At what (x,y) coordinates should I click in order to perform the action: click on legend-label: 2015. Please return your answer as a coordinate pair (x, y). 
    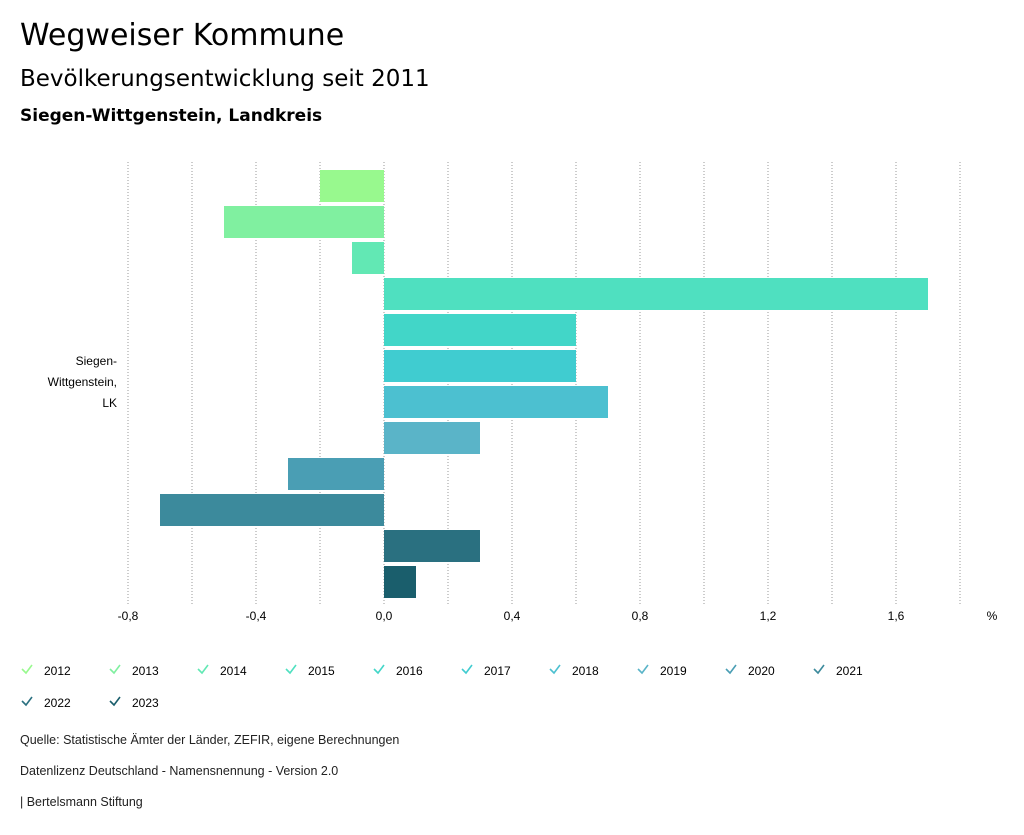
    Looking at the image, I should click on (321, 670).